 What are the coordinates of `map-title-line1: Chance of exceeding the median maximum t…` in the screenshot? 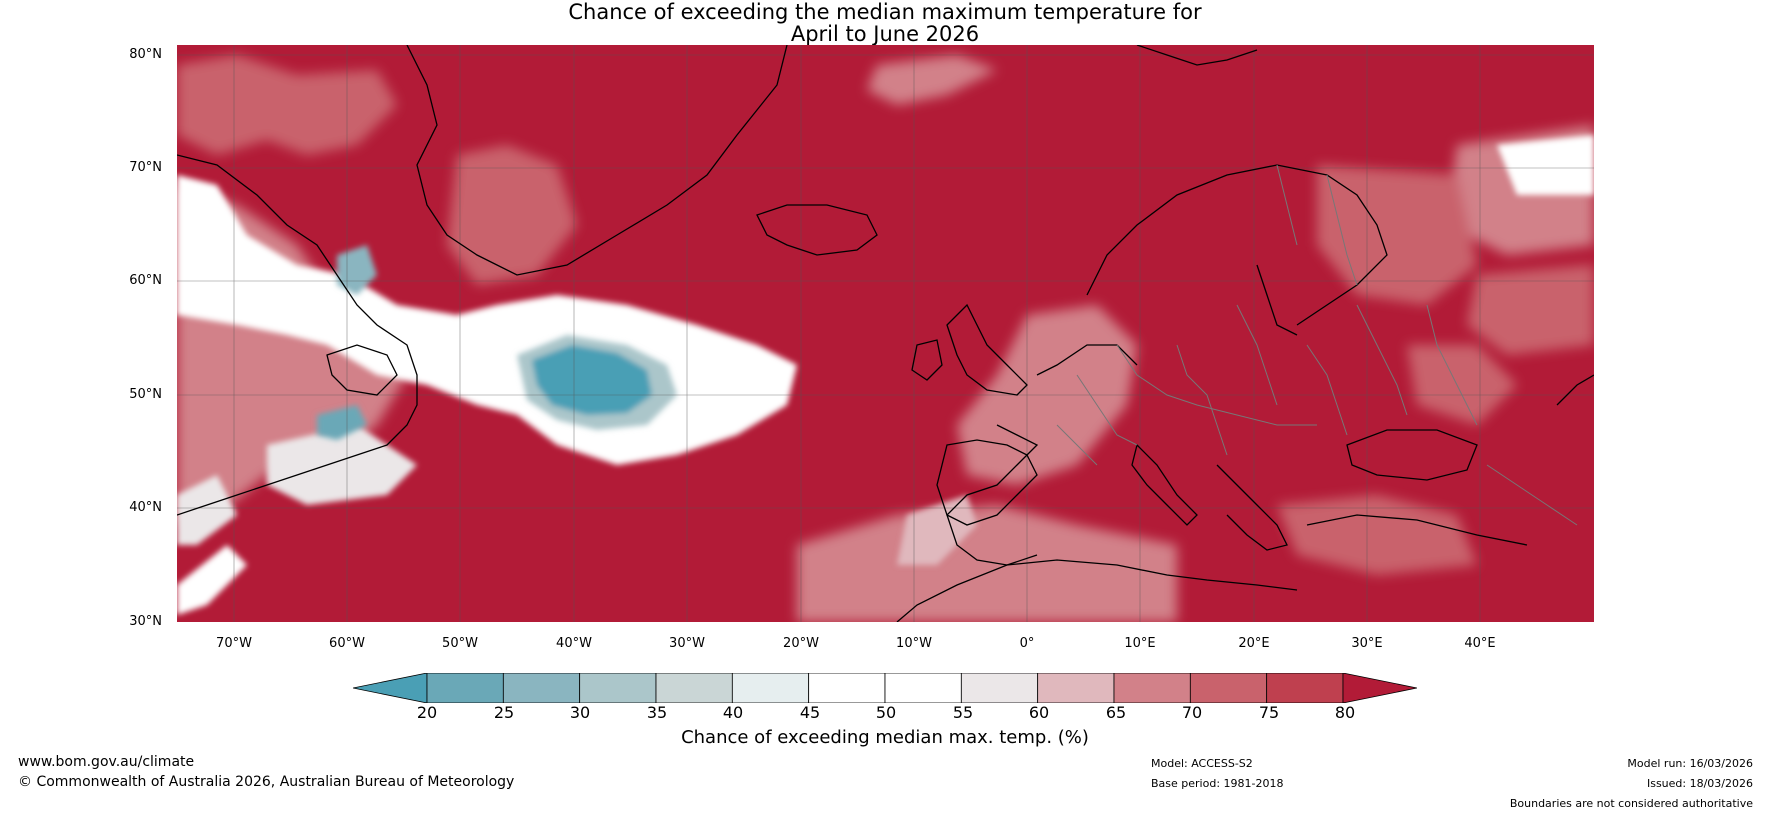 It's located at (885, 12).